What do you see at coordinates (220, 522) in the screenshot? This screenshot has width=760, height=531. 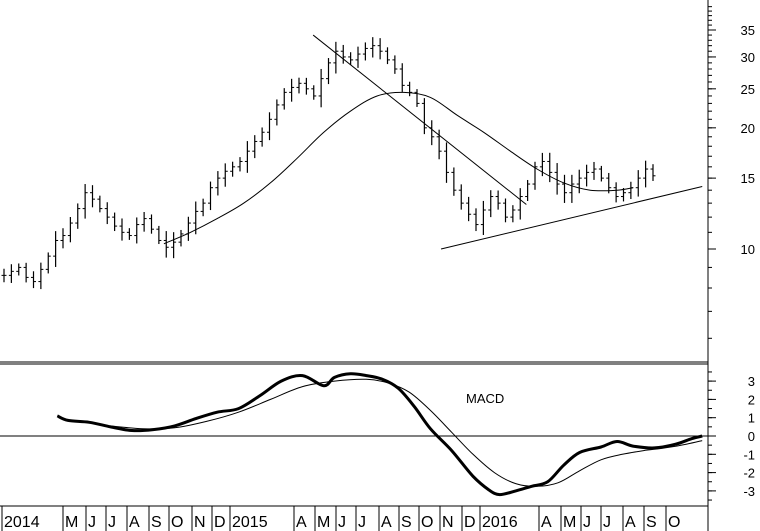 I see `month-label: D` at bounding box center [220, 522].